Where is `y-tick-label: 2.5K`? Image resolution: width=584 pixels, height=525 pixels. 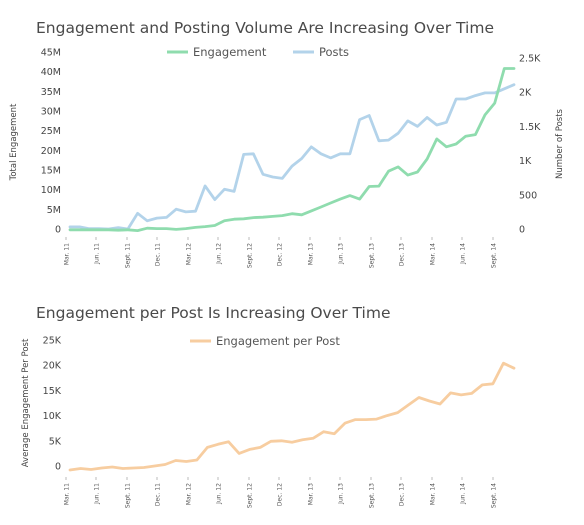
y-tick-label: 2.5K is located at coordinates (530, 59).